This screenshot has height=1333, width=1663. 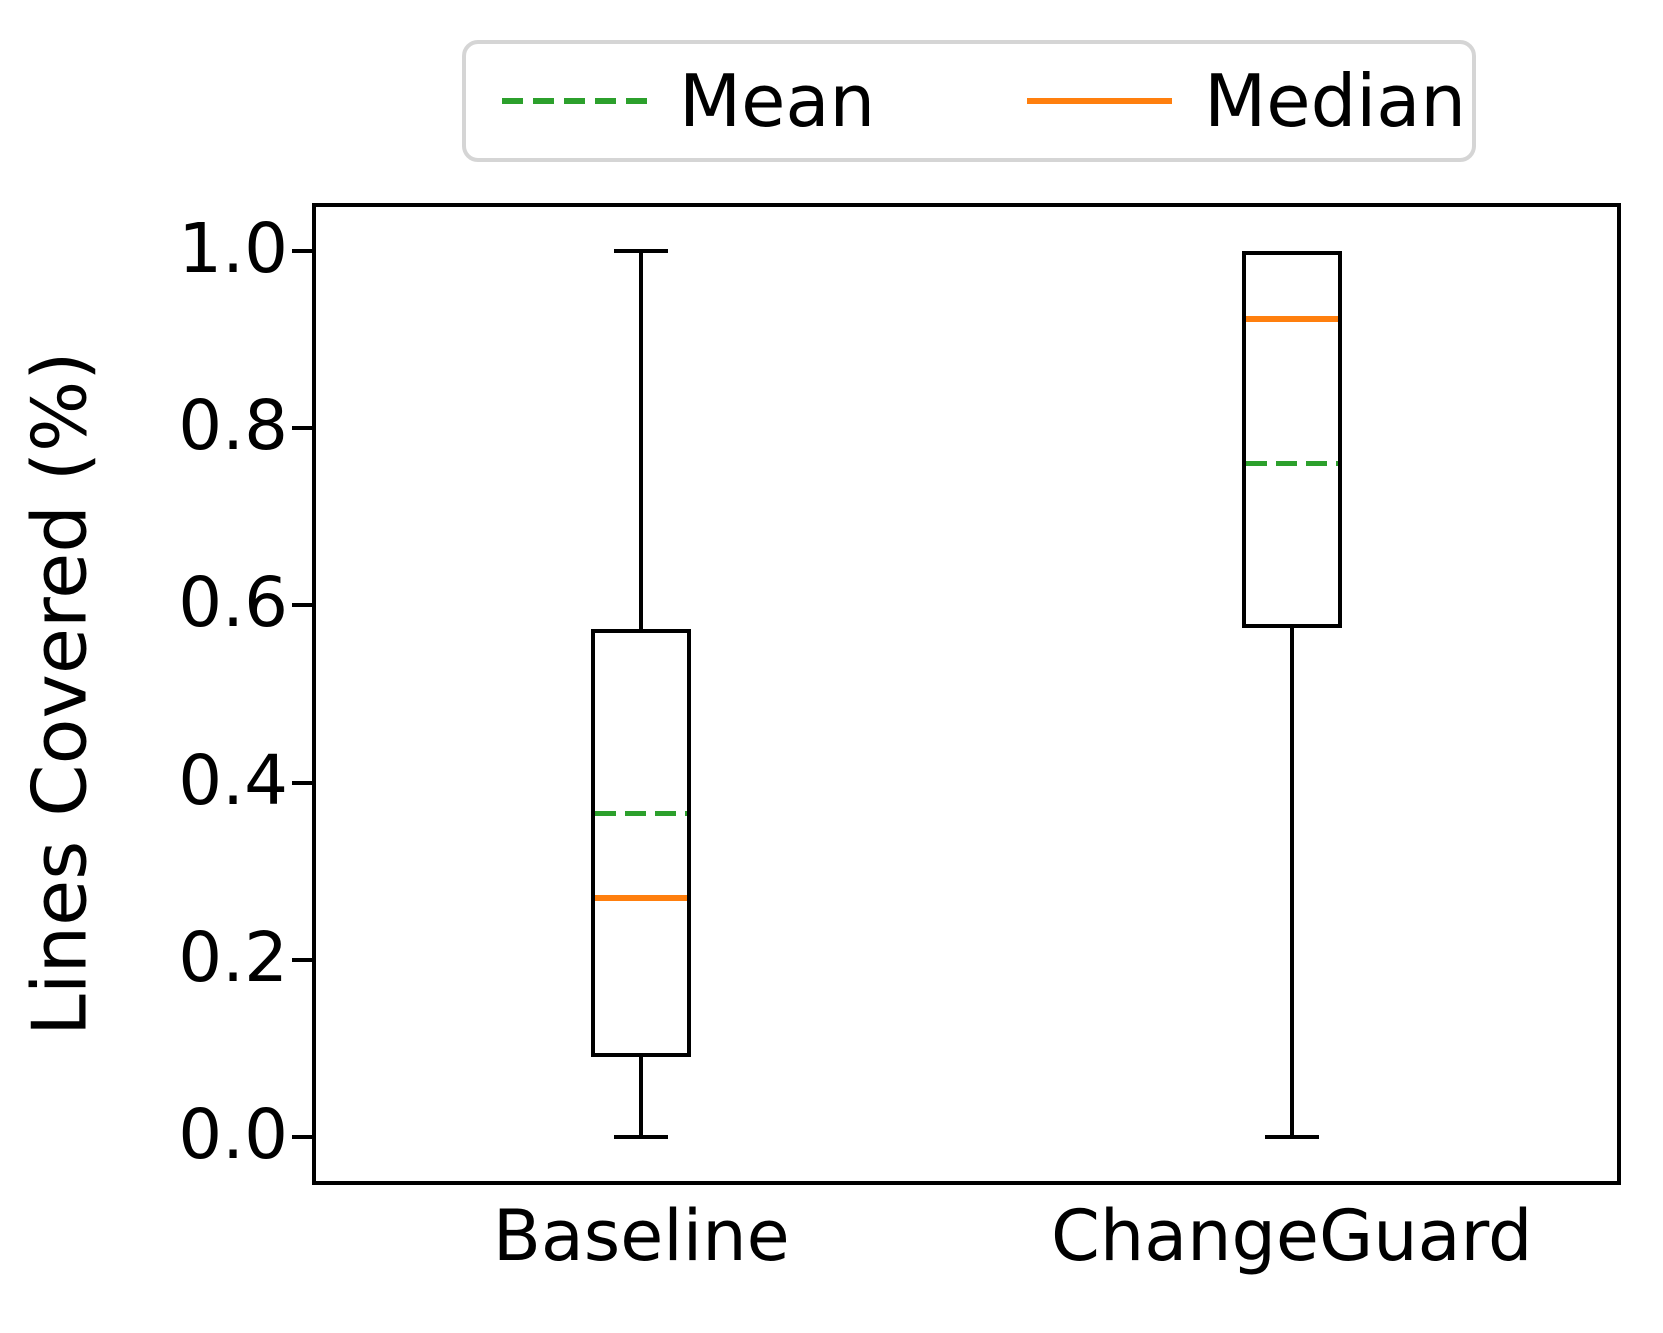 I want to click on legend-item-median: Median, so click(x=1246, y=101).